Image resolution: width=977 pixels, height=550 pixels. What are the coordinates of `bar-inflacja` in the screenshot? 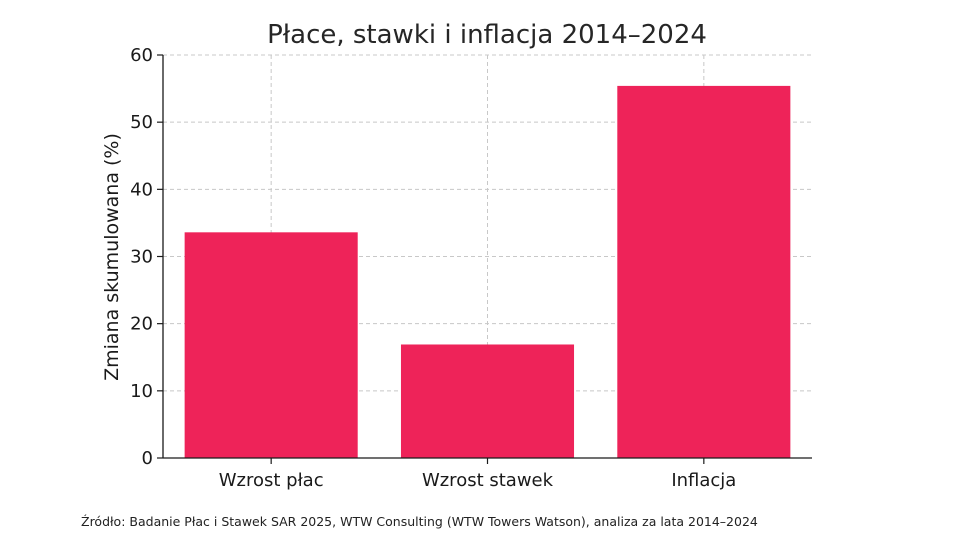 It's located at (704, 271).